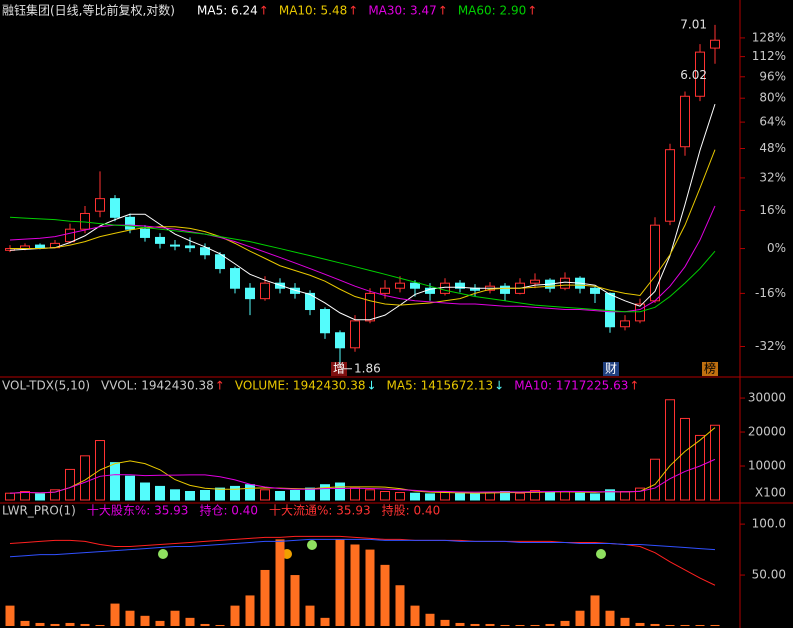 This screenshot has width=793, height=628. What do you see at coordinates (767, 398) in the screenshot?
I see `y-tick-label: 30000` at bounding box center [767, 398].